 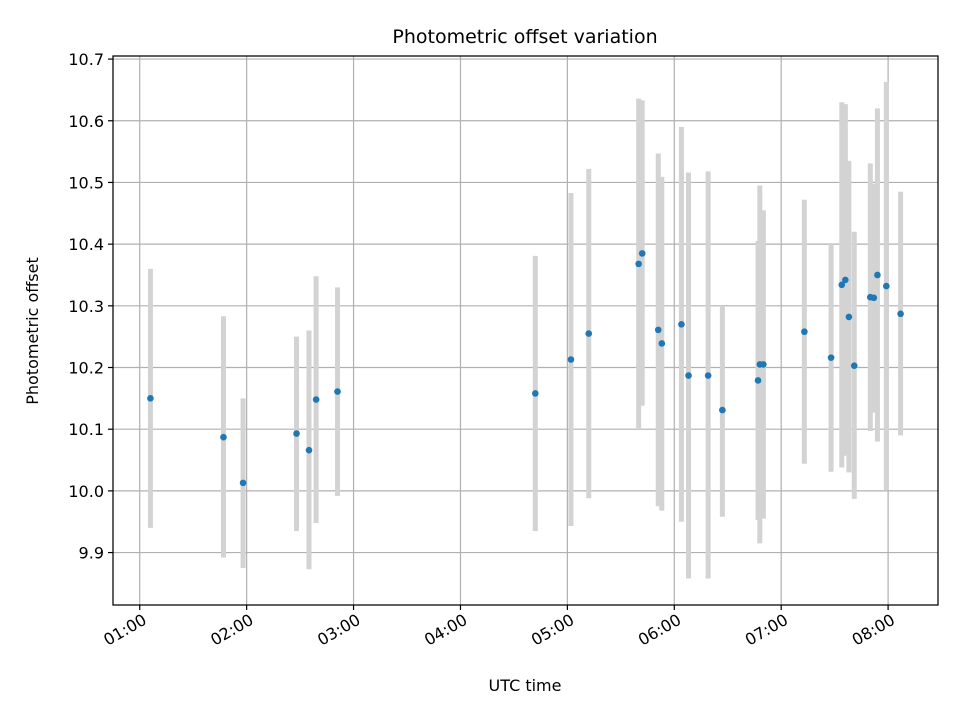 I want to click on x-axis-label: UTC time, so click(x=525, y=685).